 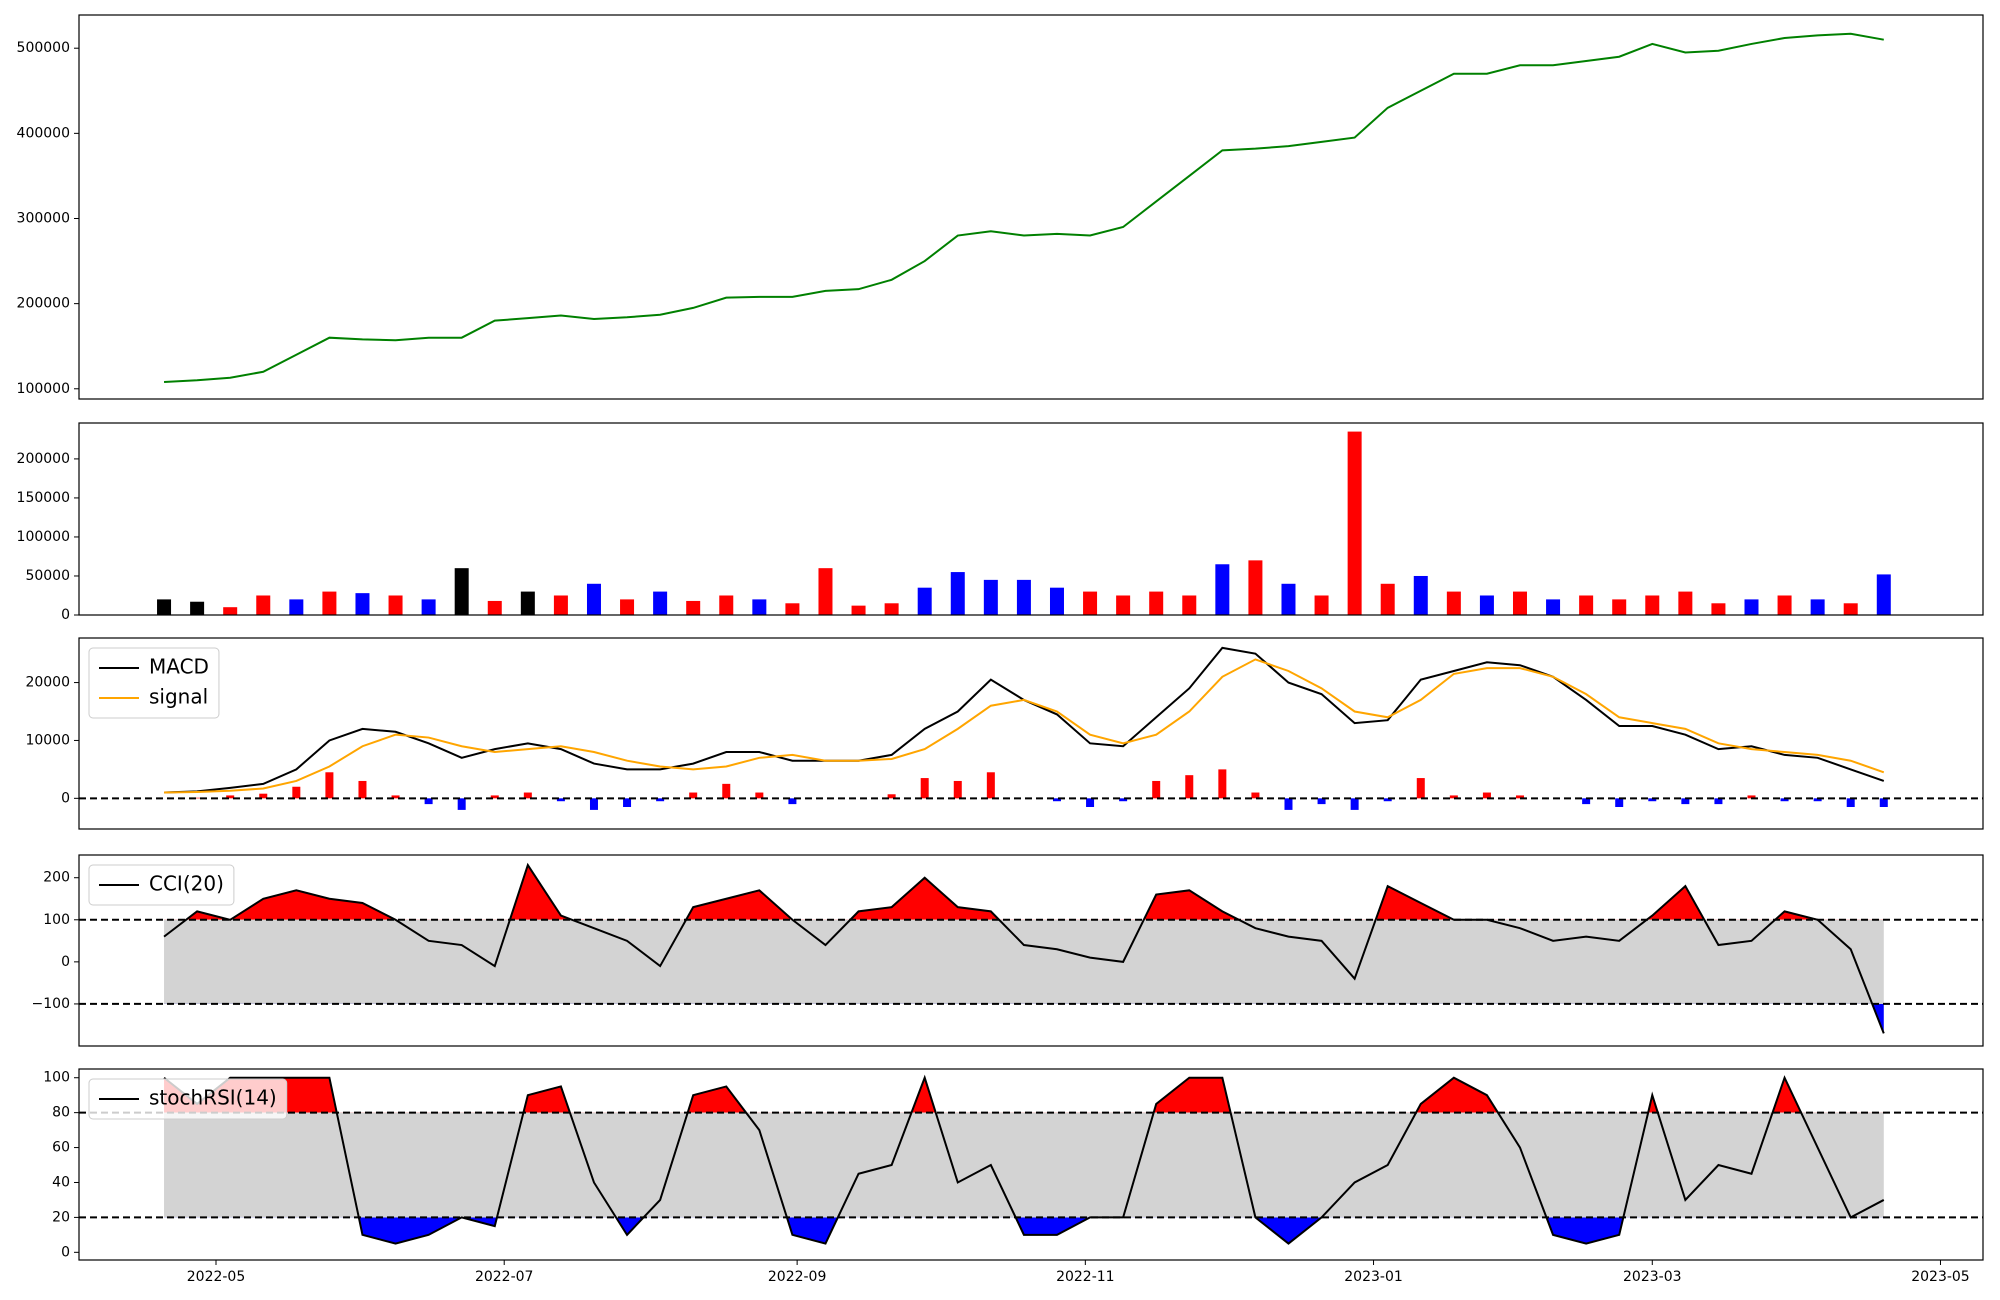 I want to click on legend-label: MACD, so click(x=179, y=667).